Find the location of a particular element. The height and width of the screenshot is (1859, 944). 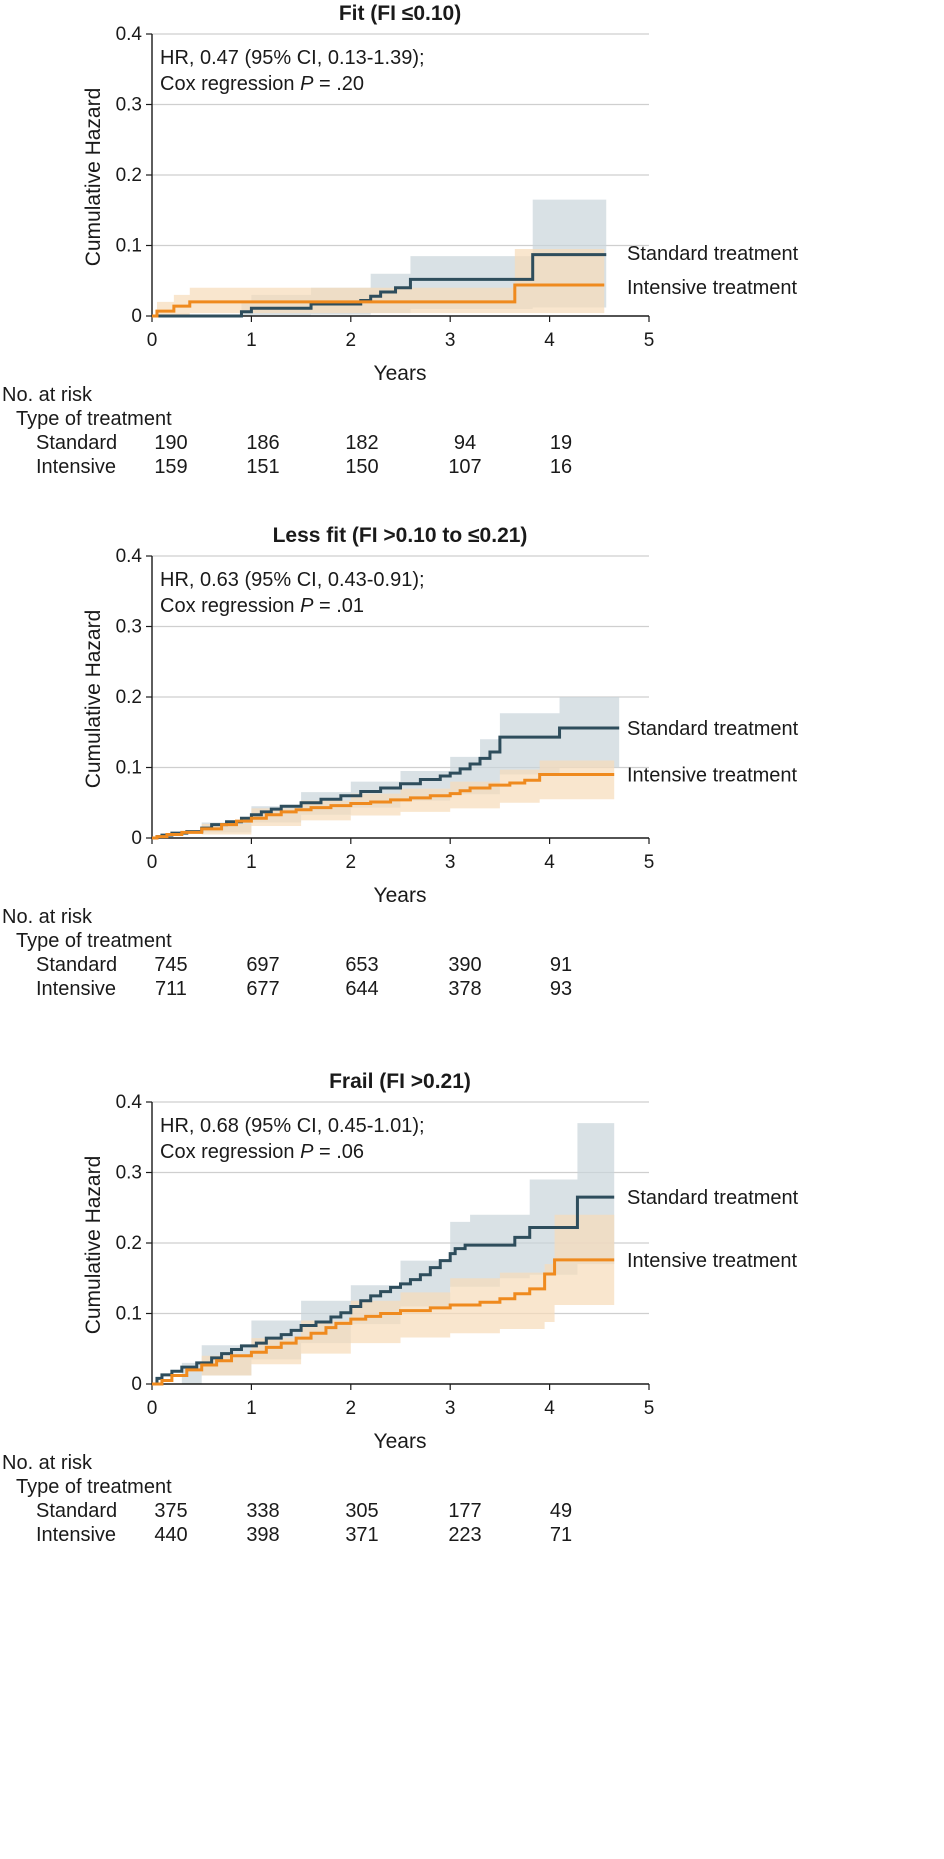

at-risk-value: 653 is located at coordinates (361, 965).